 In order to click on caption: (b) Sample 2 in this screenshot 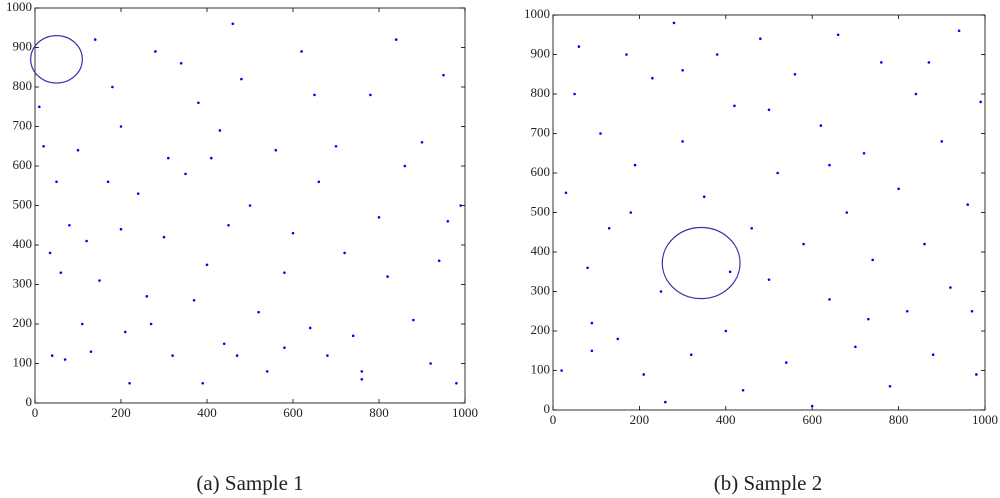, I will do `click(768, 483)`.